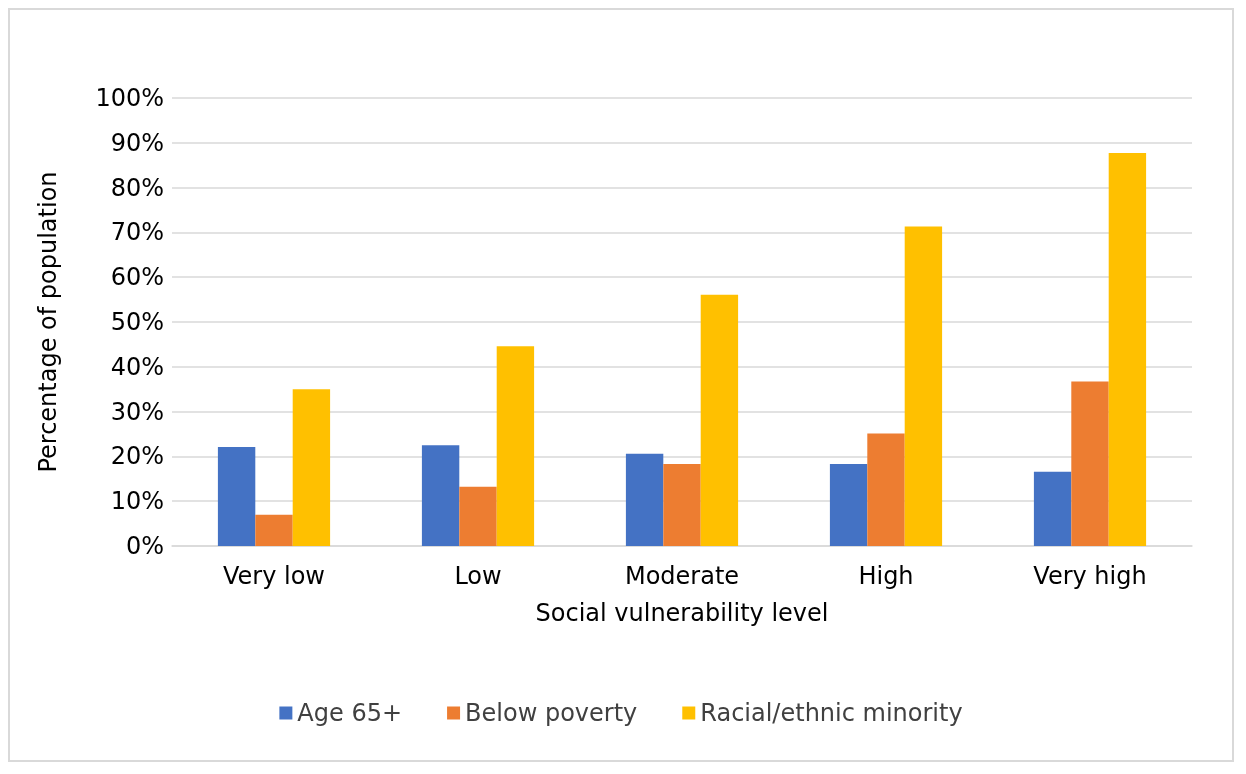 Image resolution: width=1246 pixels, height=774 pixels. What do you see at coordinates (1090, 576) in the screenshot?
I see `x-tick-label: Very high` at bounding box center [1090, 576].